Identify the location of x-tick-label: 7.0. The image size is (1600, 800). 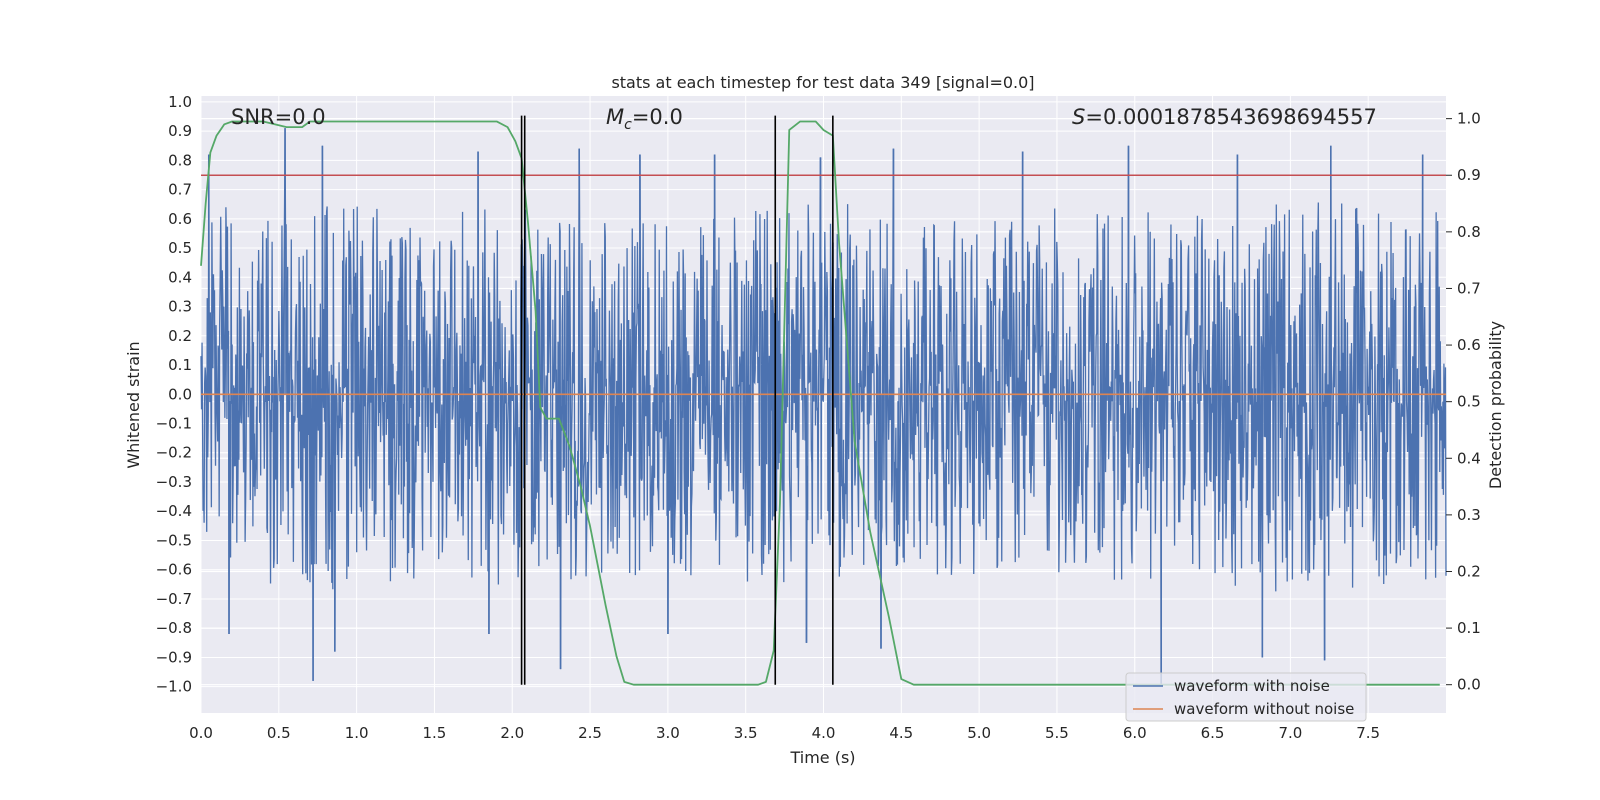
(1290, 733).